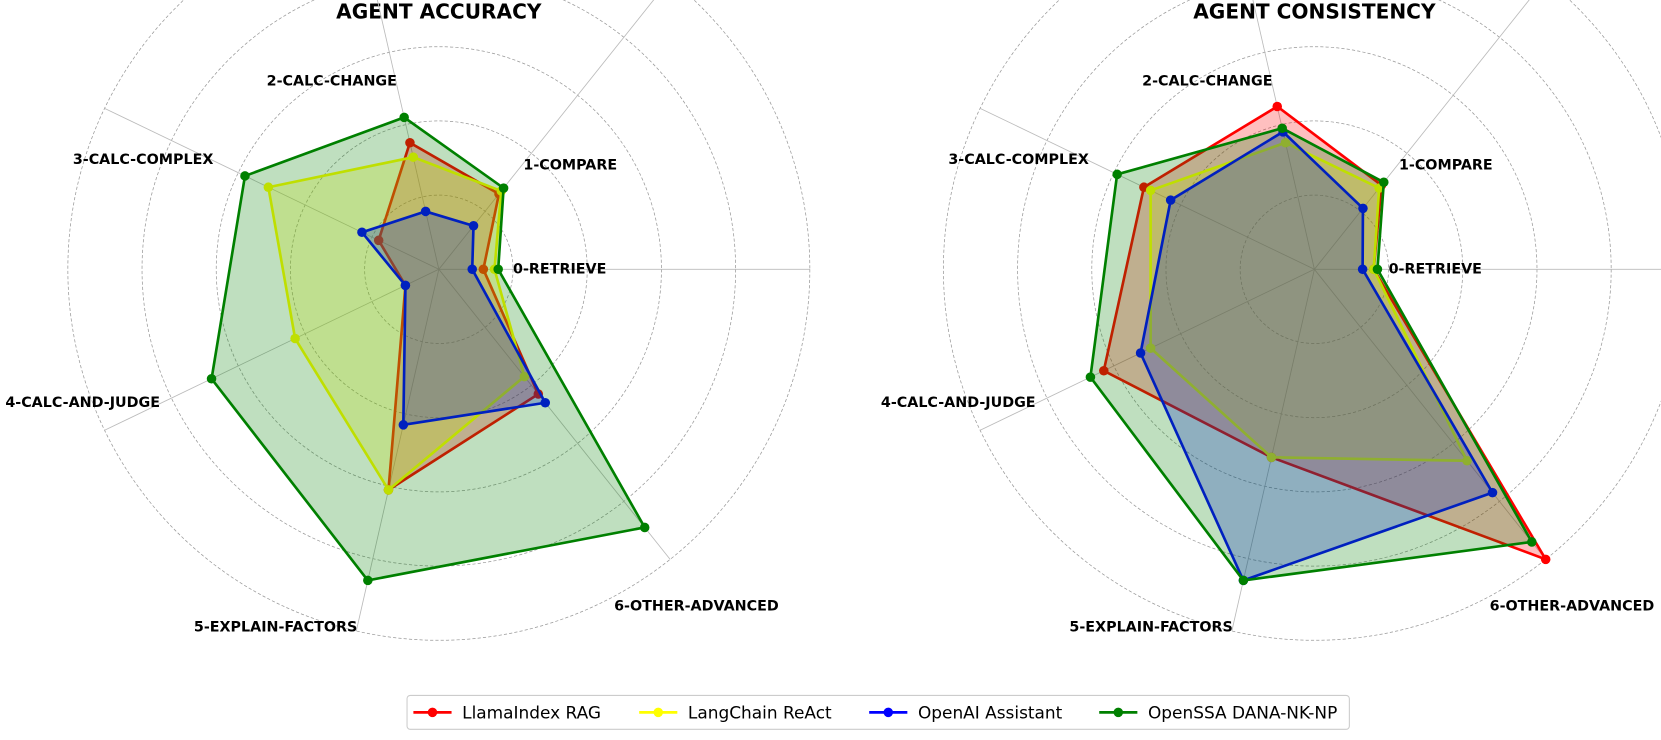 Image resolution: width=1661 pixels, height=740 pixels. Describe the element at coordinates (1242, 712) in the screenshot. I see `legend-label: OpenSSA DANA-NK-NP` at that location.